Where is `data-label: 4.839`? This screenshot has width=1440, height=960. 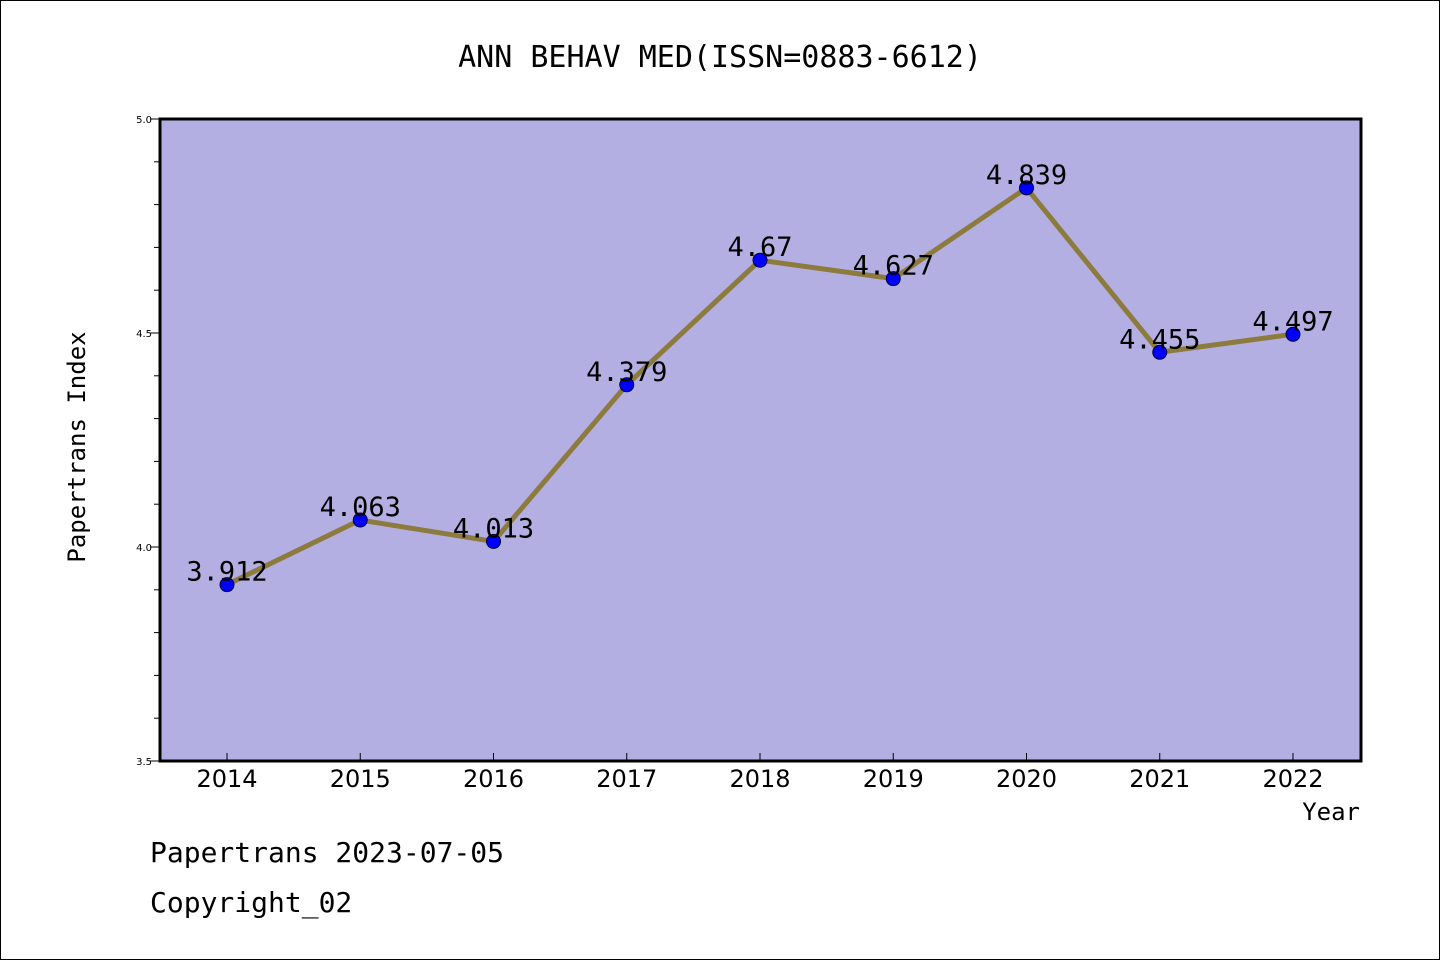 data-label: 4.839 is located at coordinates (1026, 175).